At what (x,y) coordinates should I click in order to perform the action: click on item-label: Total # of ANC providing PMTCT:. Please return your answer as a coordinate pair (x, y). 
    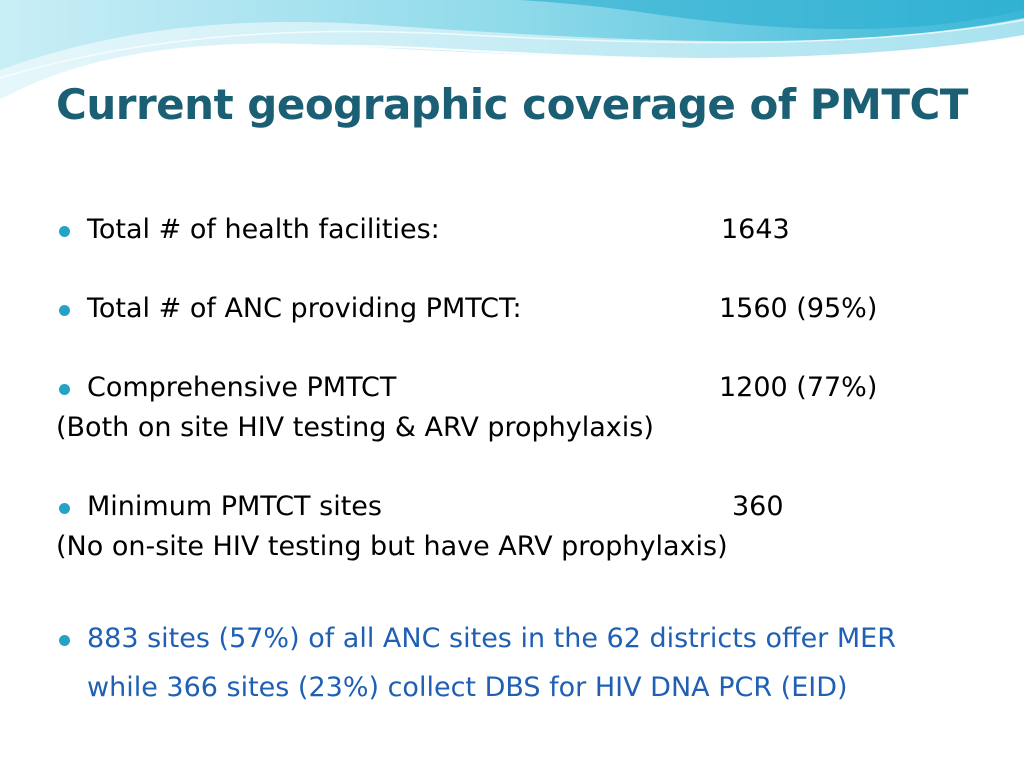
    Looking at the image, I should click on (304, 308).